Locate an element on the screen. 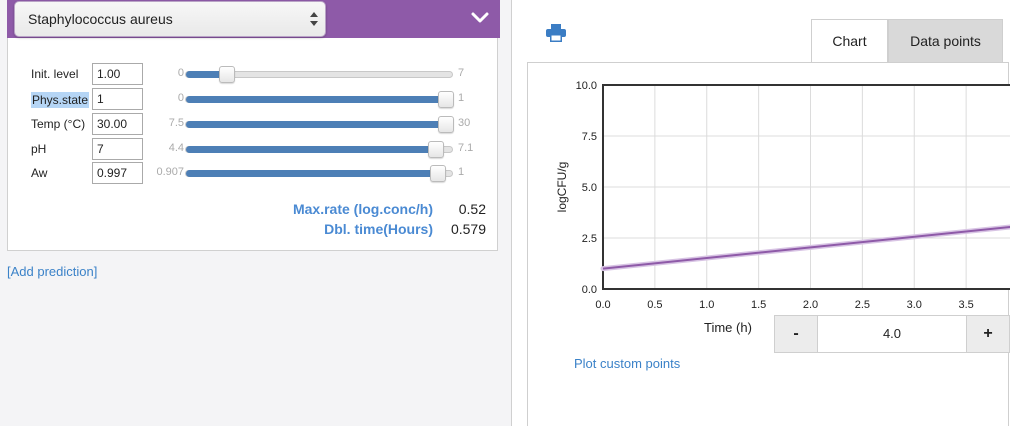 The image size is (1024, 426). ph-min: 4.4 is located at coordinates (176, 148).